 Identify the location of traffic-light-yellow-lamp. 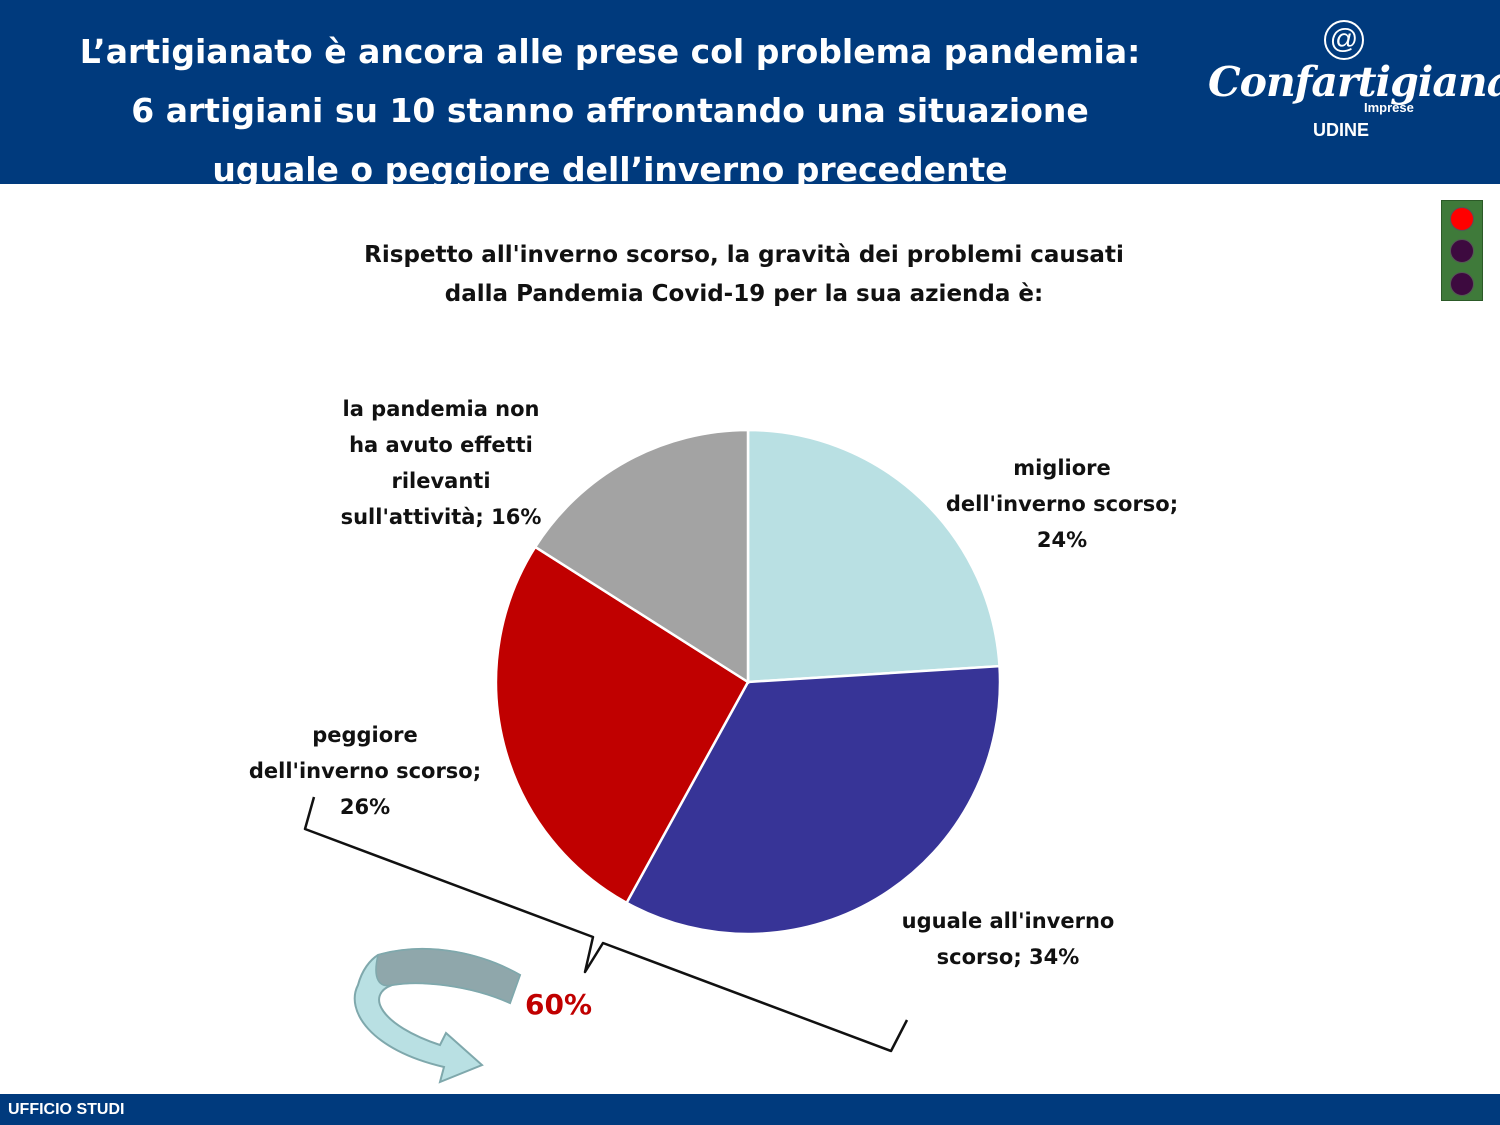
(1462, 251).